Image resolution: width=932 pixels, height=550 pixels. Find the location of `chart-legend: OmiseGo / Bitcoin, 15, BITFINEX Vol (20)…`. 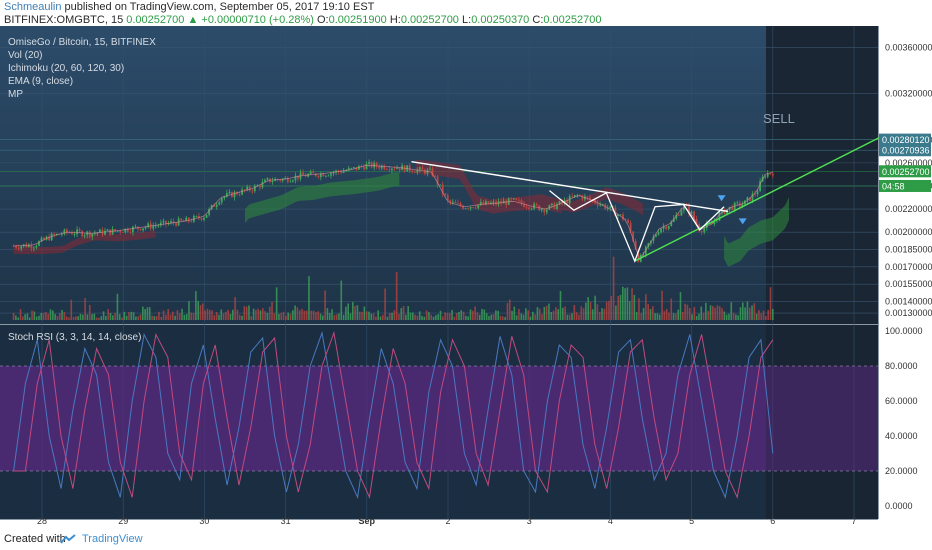

chart-legend: OmiseGo / Bitcoin, 15, BITFINEX Vol (20)… is located at coordinates (82, 68).